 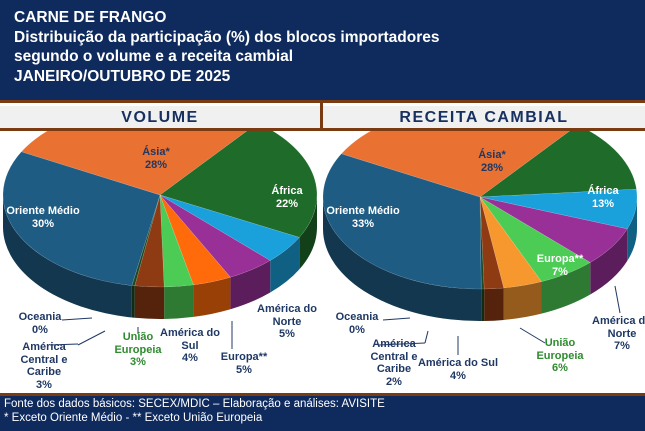 I want to click on label-volume-oceania: Oceania 0%, so click(x=40, y=323).